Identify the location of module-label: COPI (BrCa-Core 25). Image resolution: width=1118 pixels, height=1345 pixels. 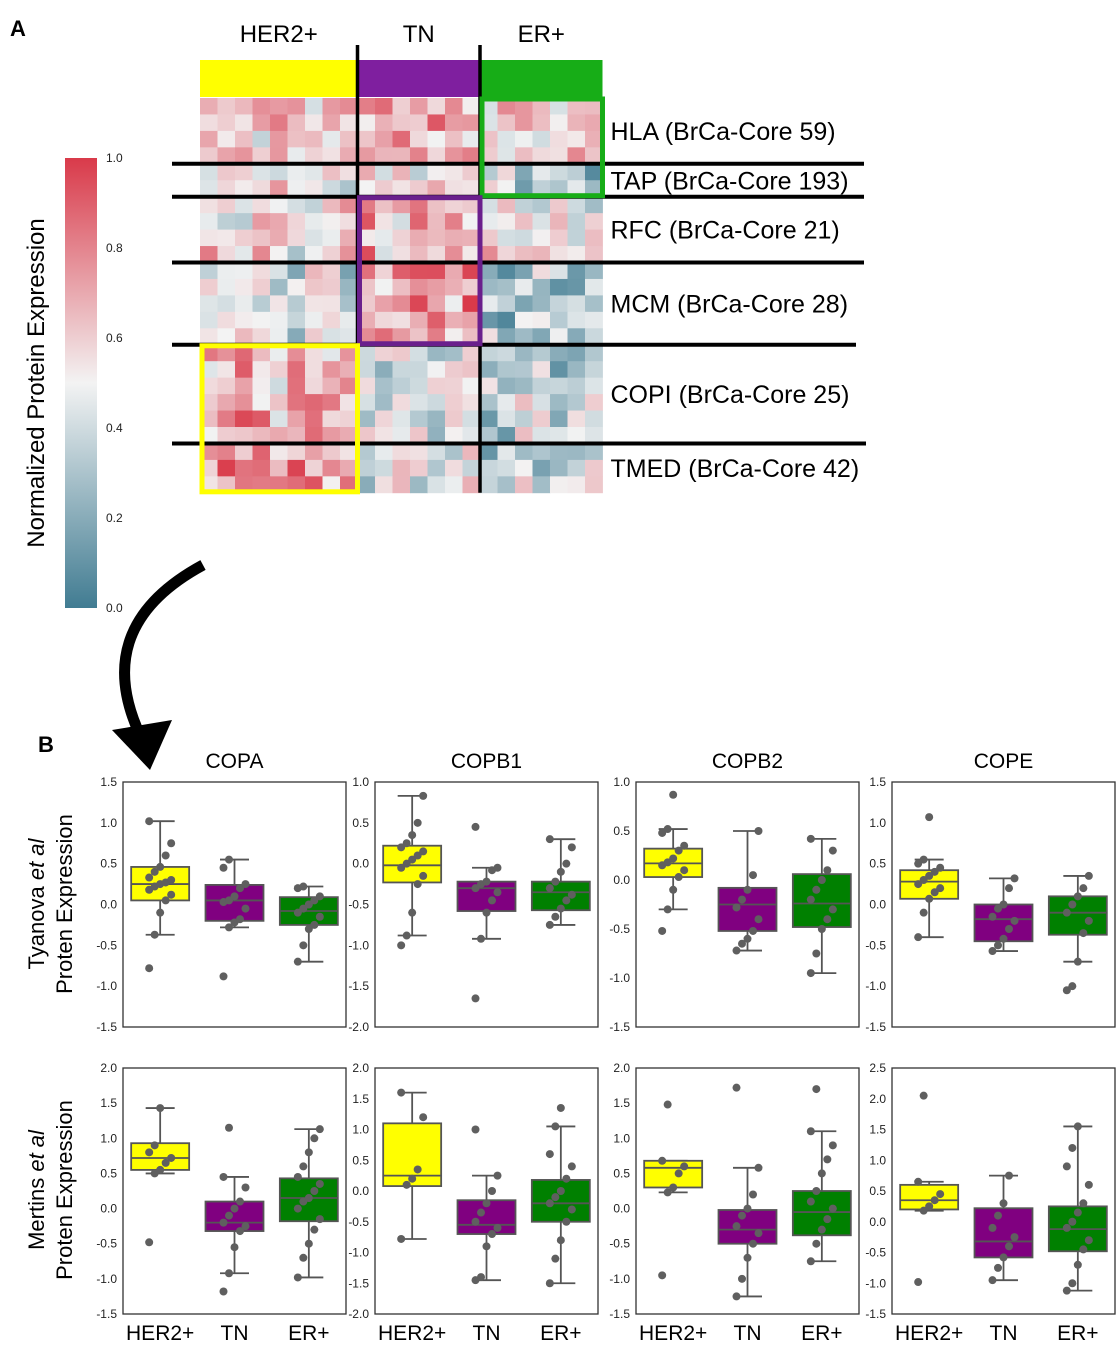
(730, 395).